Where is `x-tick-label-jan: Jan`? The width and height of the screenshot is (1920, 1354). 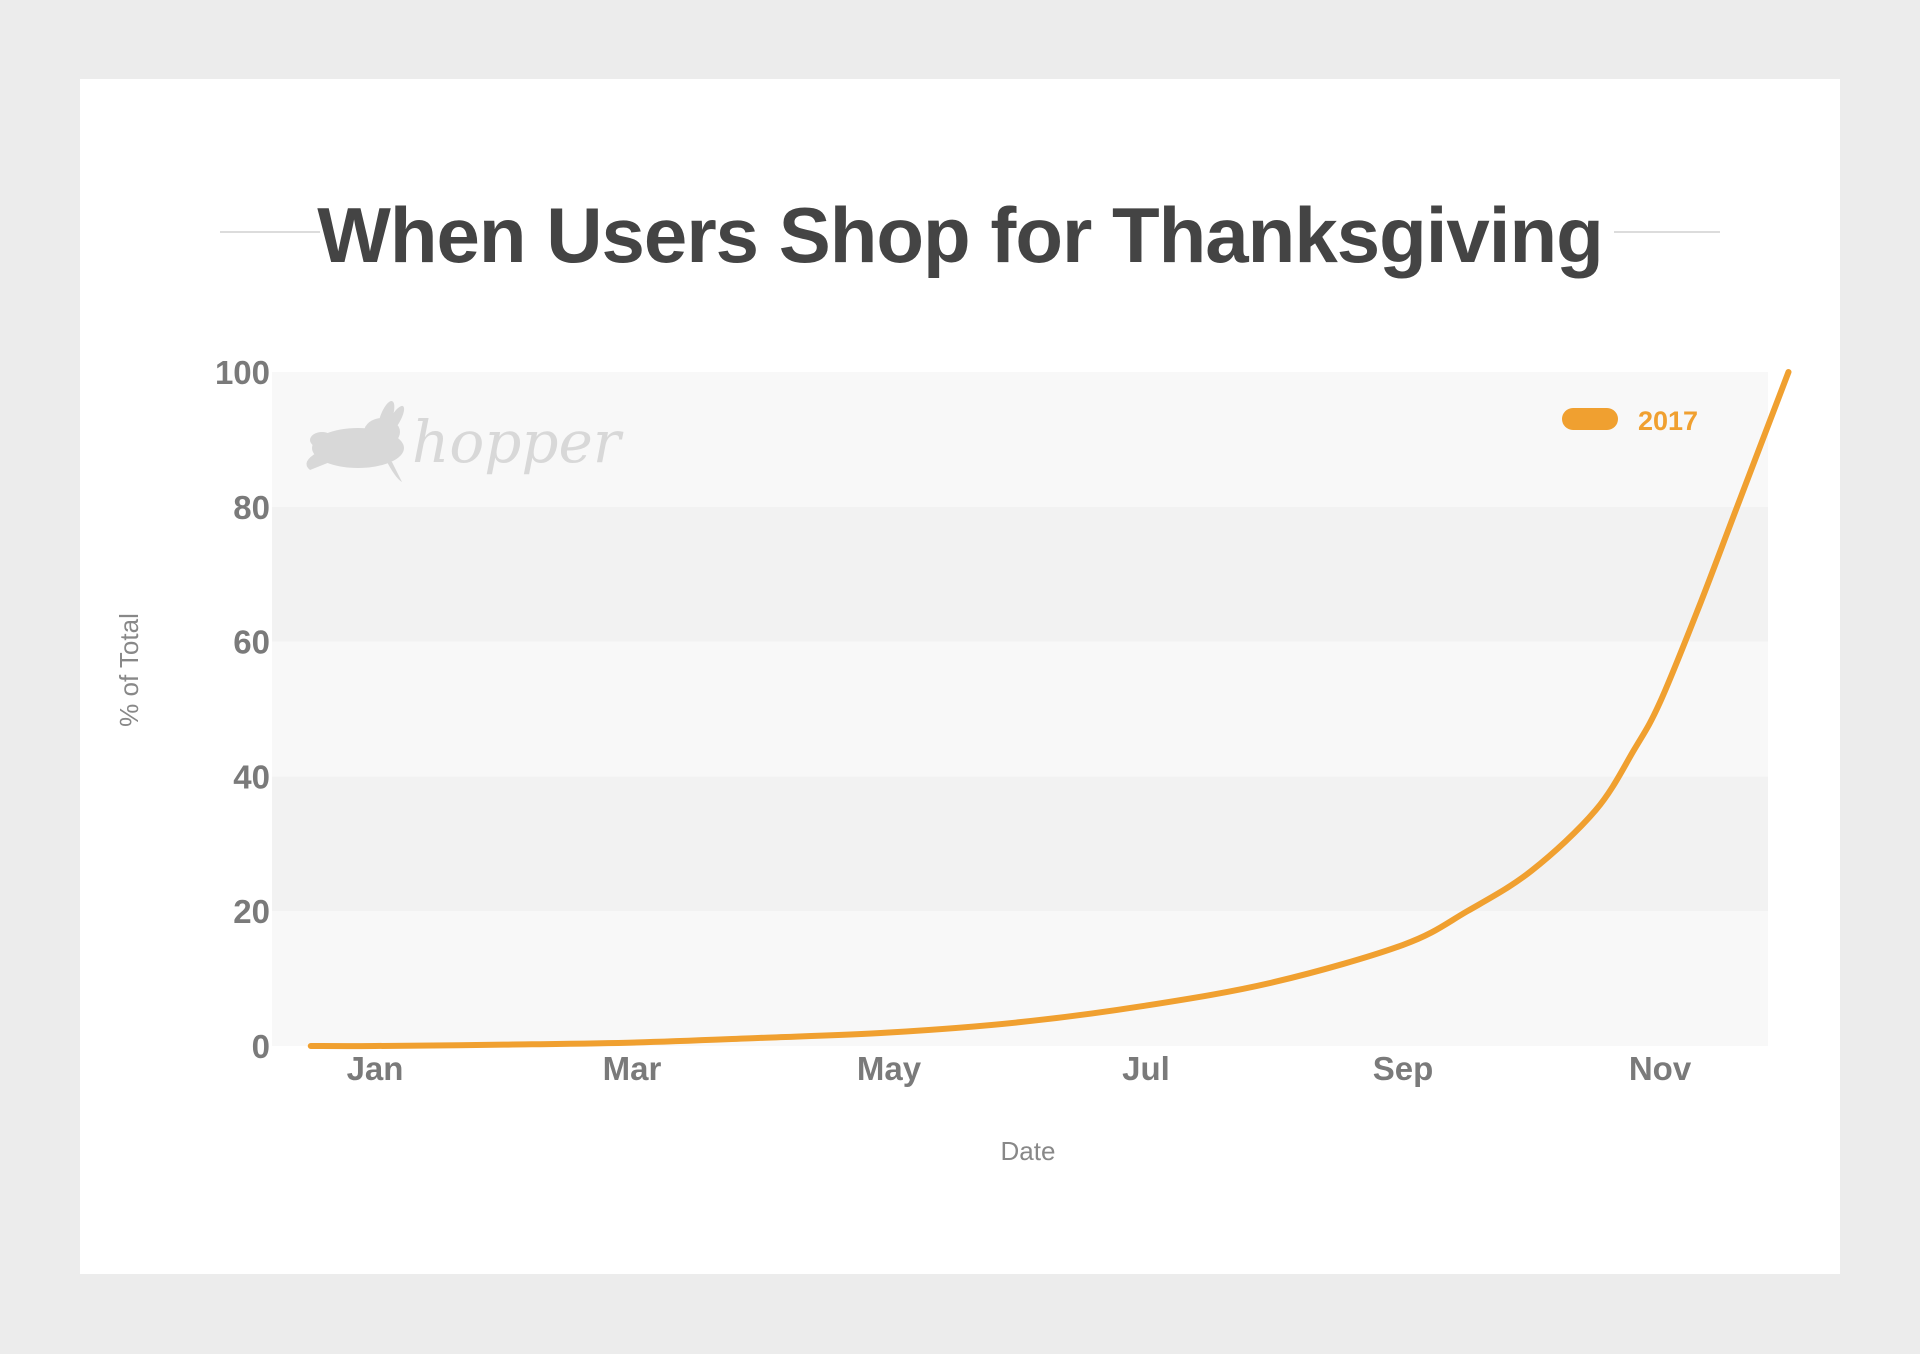
x-tick-label-jan: Jan is located at coordinates (375, 1068).